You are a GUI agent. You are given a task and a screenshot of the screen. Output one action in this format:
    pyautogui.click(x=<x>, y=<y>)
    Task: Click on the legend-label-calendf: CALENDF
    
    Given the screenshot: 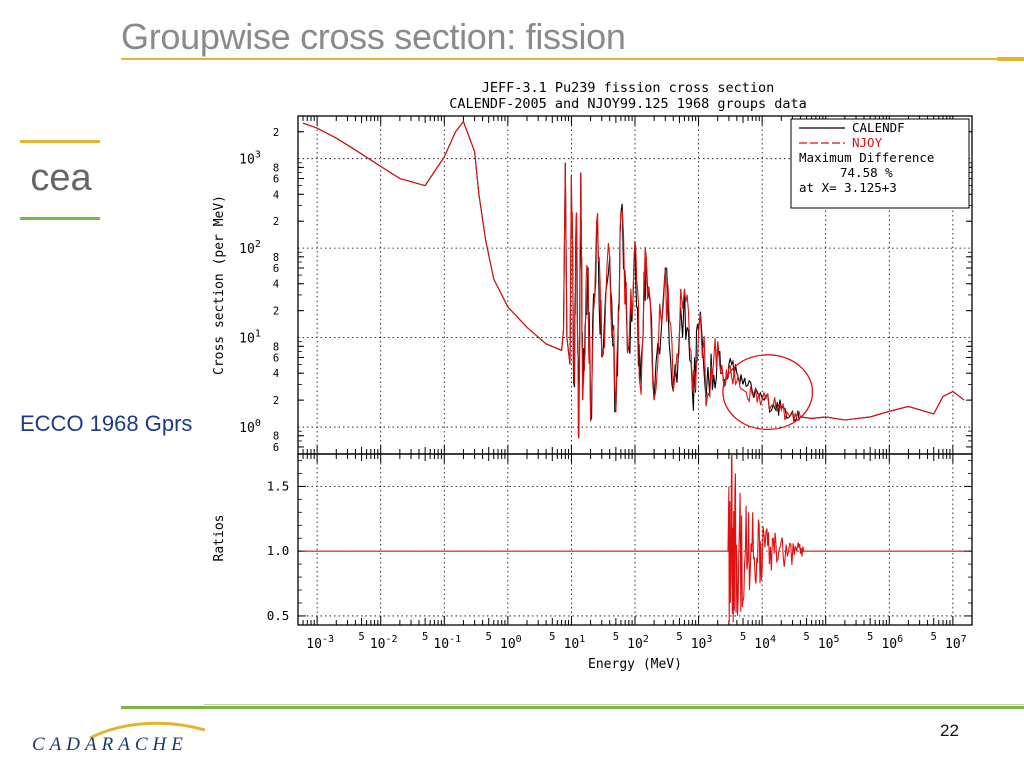 What is the action you would take?
    pyautogui.click(x=878, y=127)
    